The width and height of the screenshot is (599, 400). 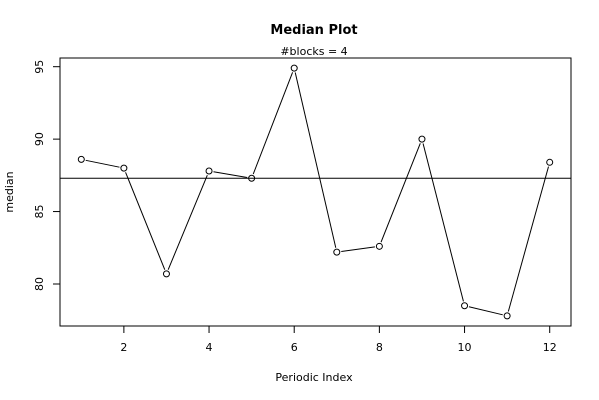 I want to click on y-axis-label: median, so click(x=9, y=191).